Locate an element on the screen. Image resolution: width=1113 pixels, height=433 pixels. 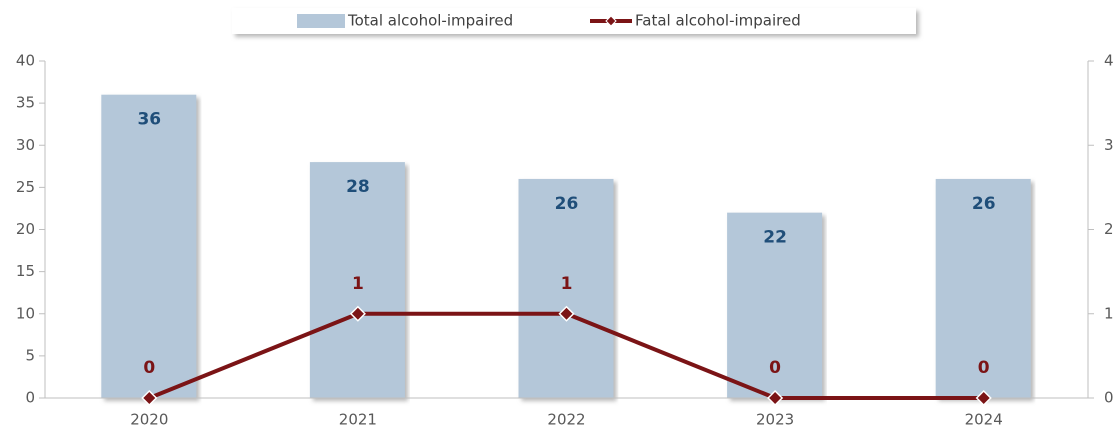
x-tick-label: 2020 is located at coordinates (149, 420).